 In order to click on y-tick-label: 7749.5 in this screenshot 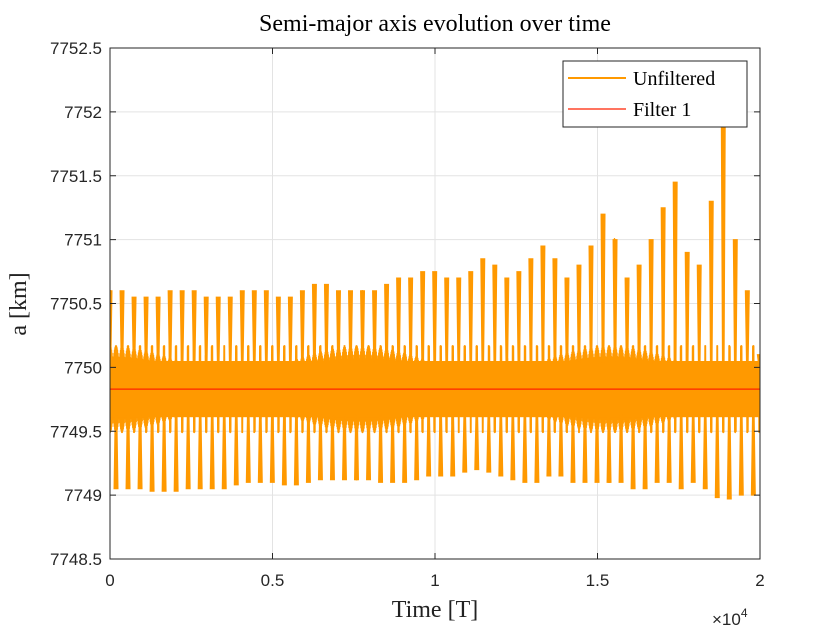, I will do `click(76, 431)`.